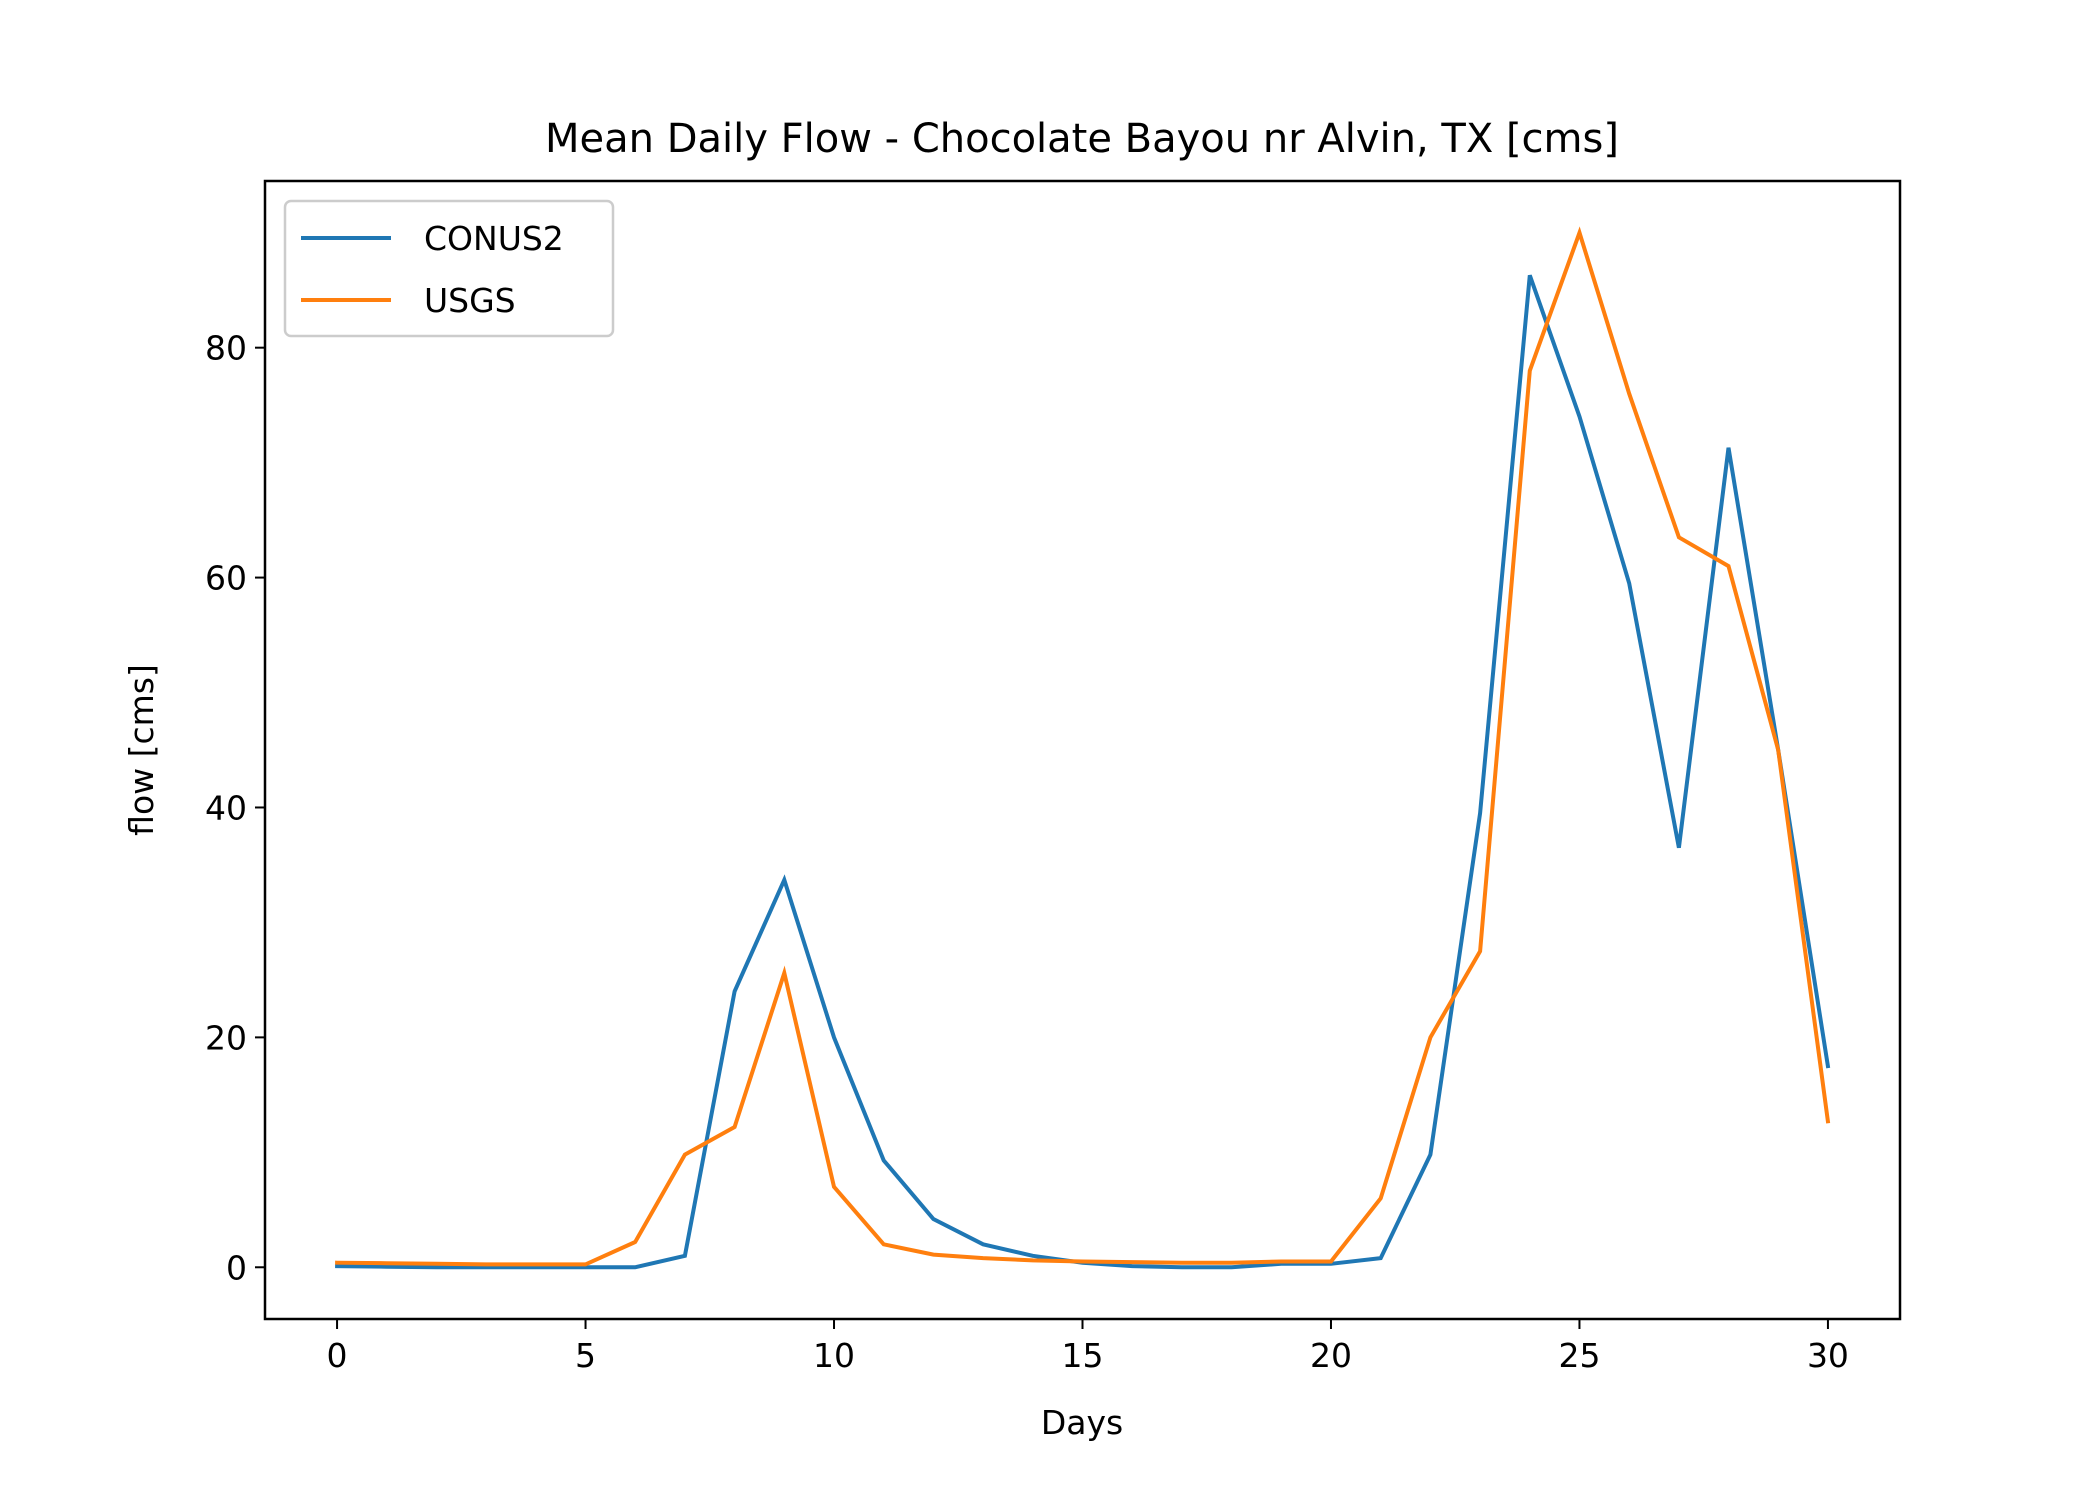  I want to click on x-tick-label: 5, so click(585, 1355).